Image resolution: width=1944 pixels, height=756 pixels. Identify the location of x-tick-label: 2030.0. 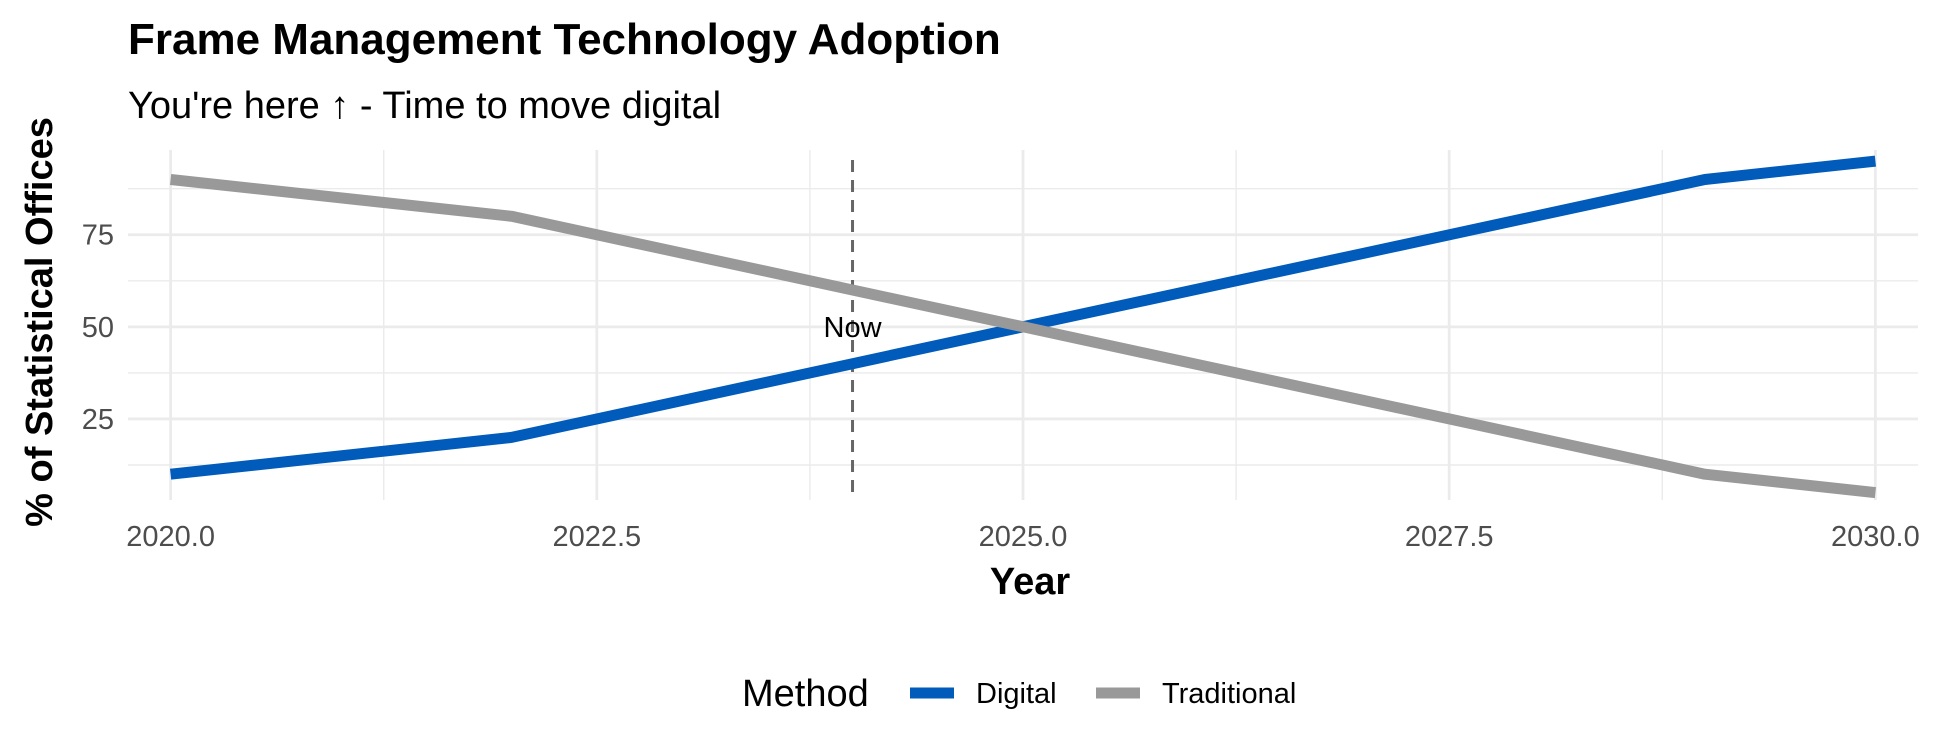
(1875, 537).